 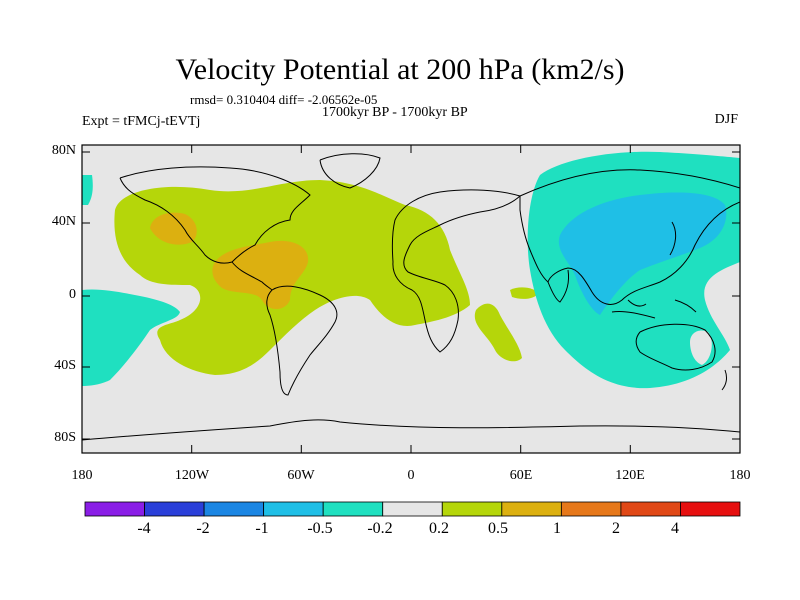 I want to click on lat-label-0: 0, so click(x=72, y=294).